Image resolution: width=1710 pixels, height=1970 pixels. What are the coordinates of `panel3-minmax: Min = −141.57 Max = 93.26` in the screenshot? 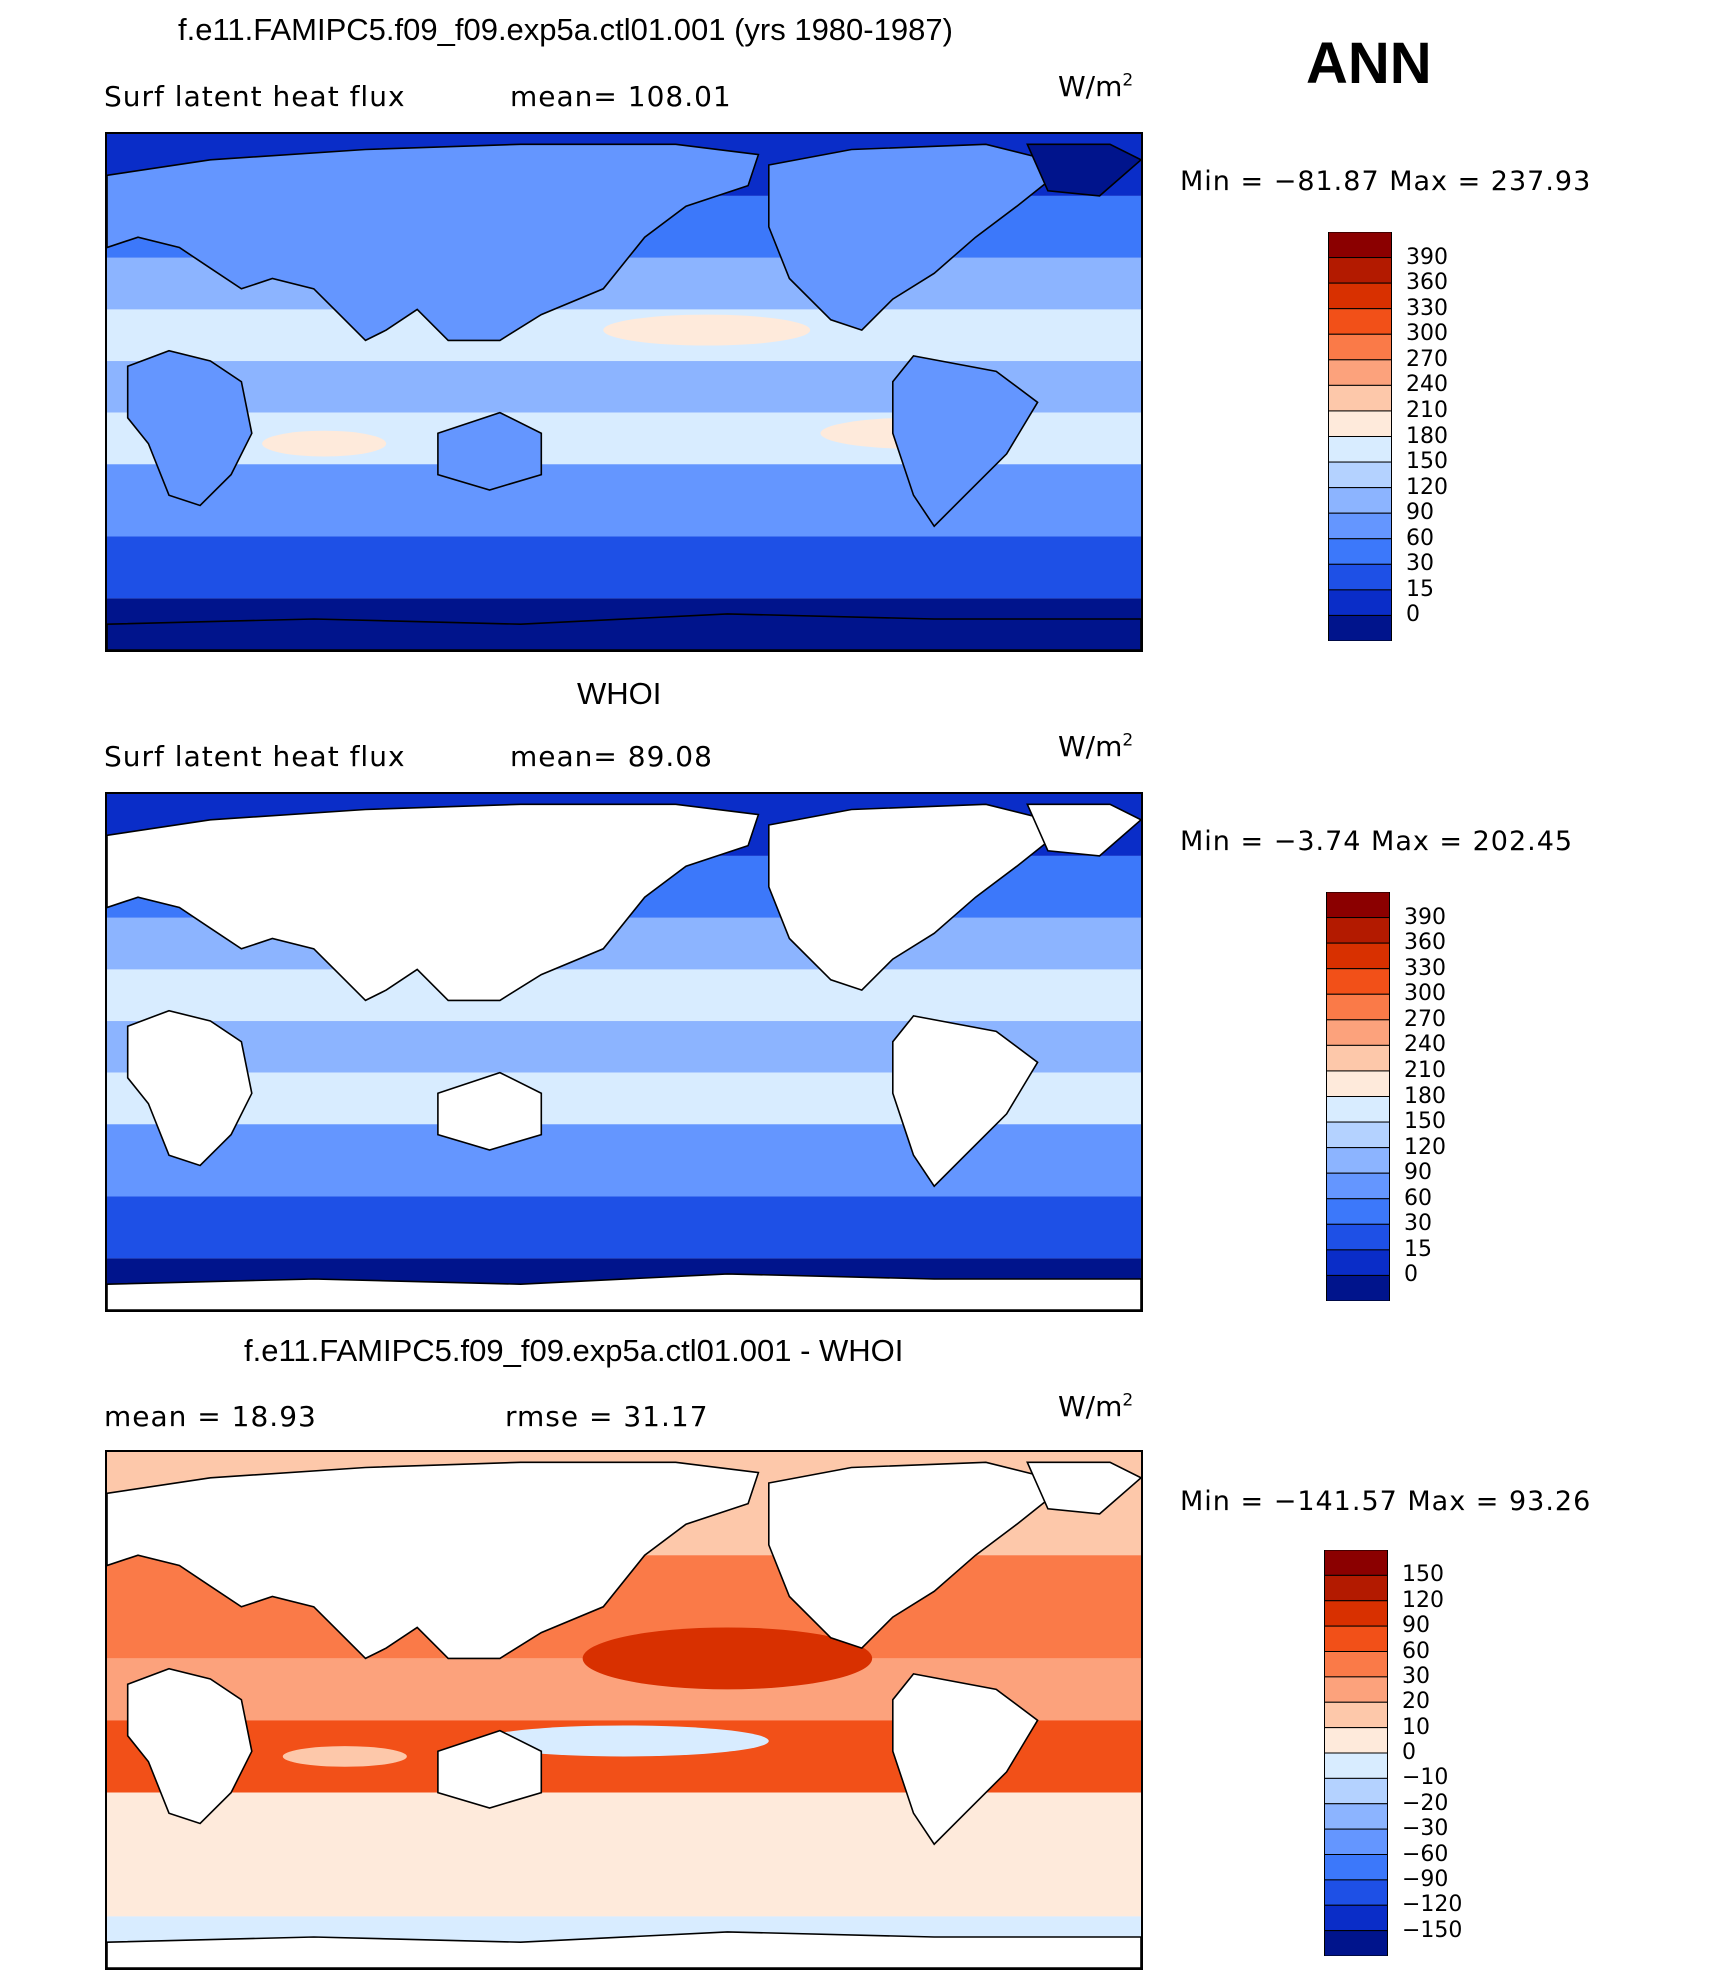 It's located at (1386, 1501).